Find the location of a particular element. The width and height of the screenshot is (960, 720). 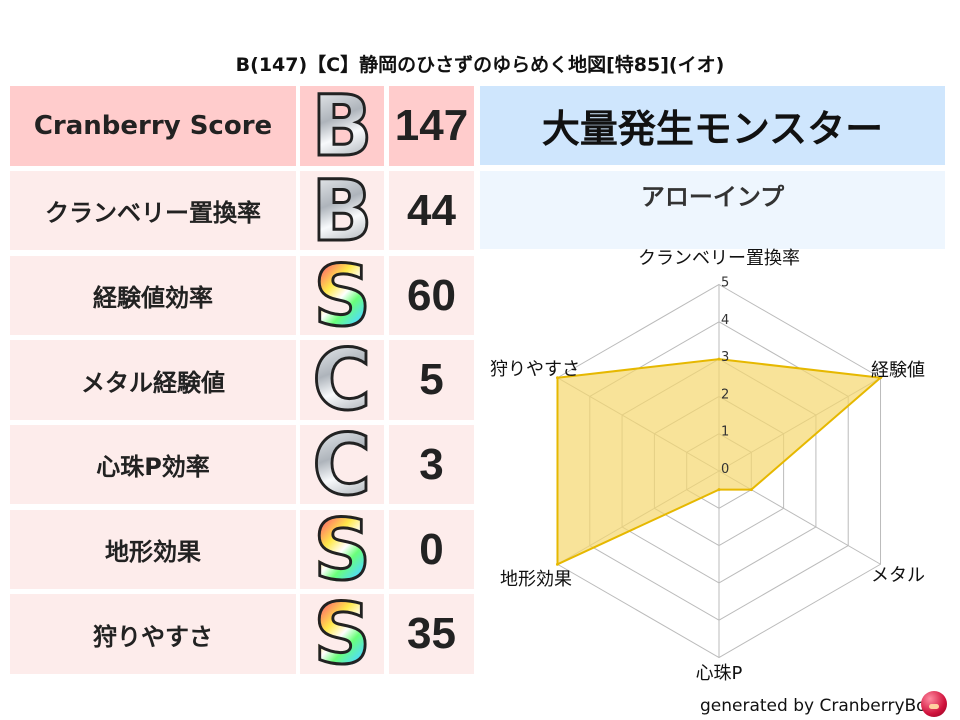

total-score-value: 147 is located at coordinates (431, 126).